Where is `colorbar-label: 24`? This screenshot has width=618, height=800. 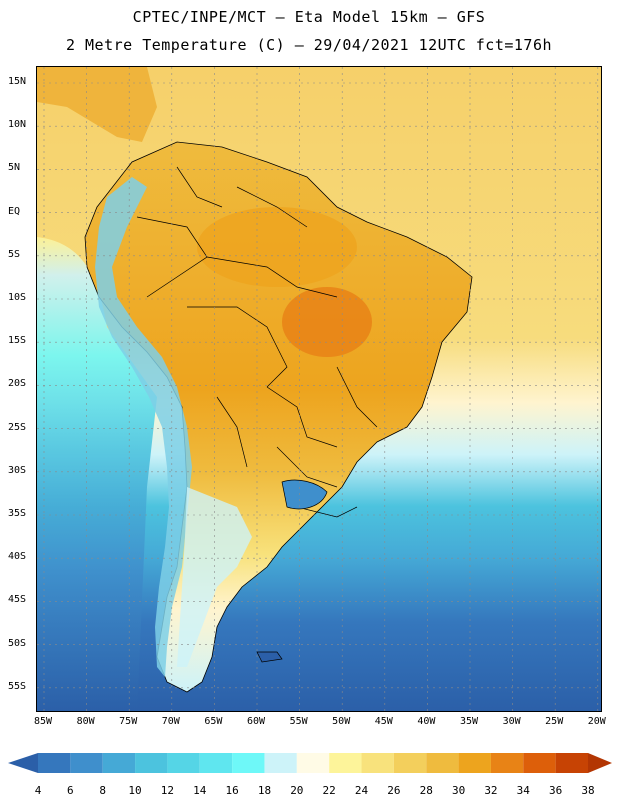 colorbar-label: 24 is located at coordinates (361, 790).